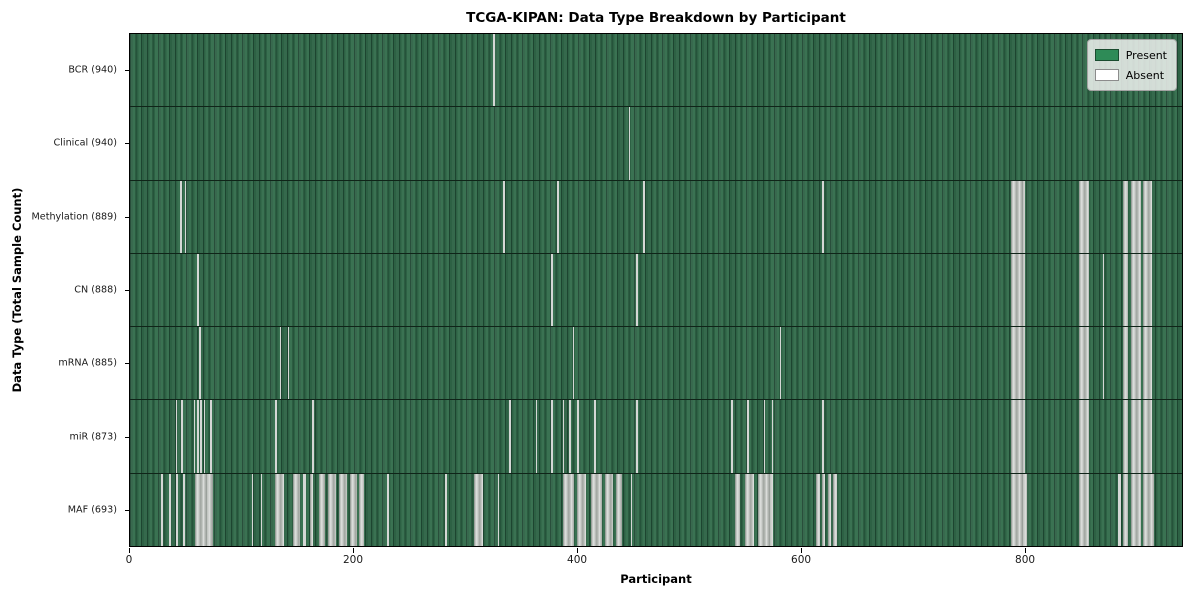  I want to click on legend: Present Absent, so click(1131, 65).